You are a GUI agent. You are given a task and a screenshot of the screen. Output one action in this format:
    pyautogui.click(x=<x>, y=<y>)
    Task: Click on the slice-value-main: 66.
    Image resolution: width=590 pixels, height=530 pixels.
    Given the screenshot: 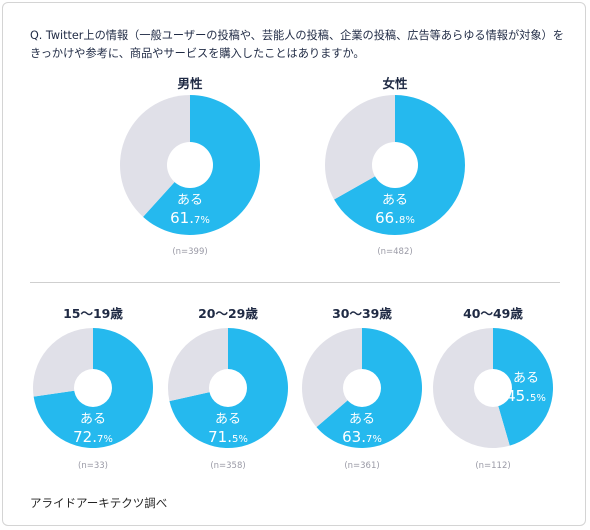 What is the action you would take?
    pyautogui.click(x=387, y=218)
    